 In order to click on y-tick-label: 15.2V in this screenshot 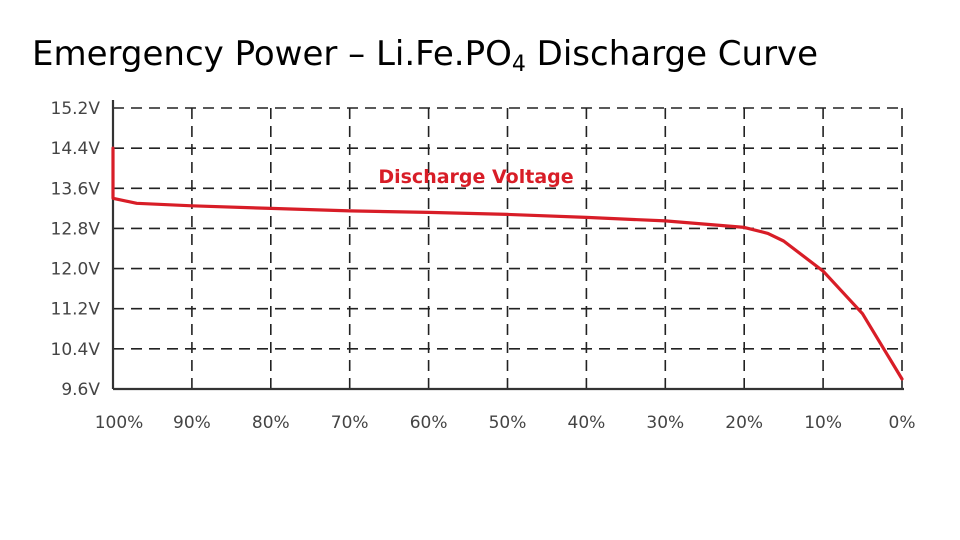, I will do `click(76, 109)`.